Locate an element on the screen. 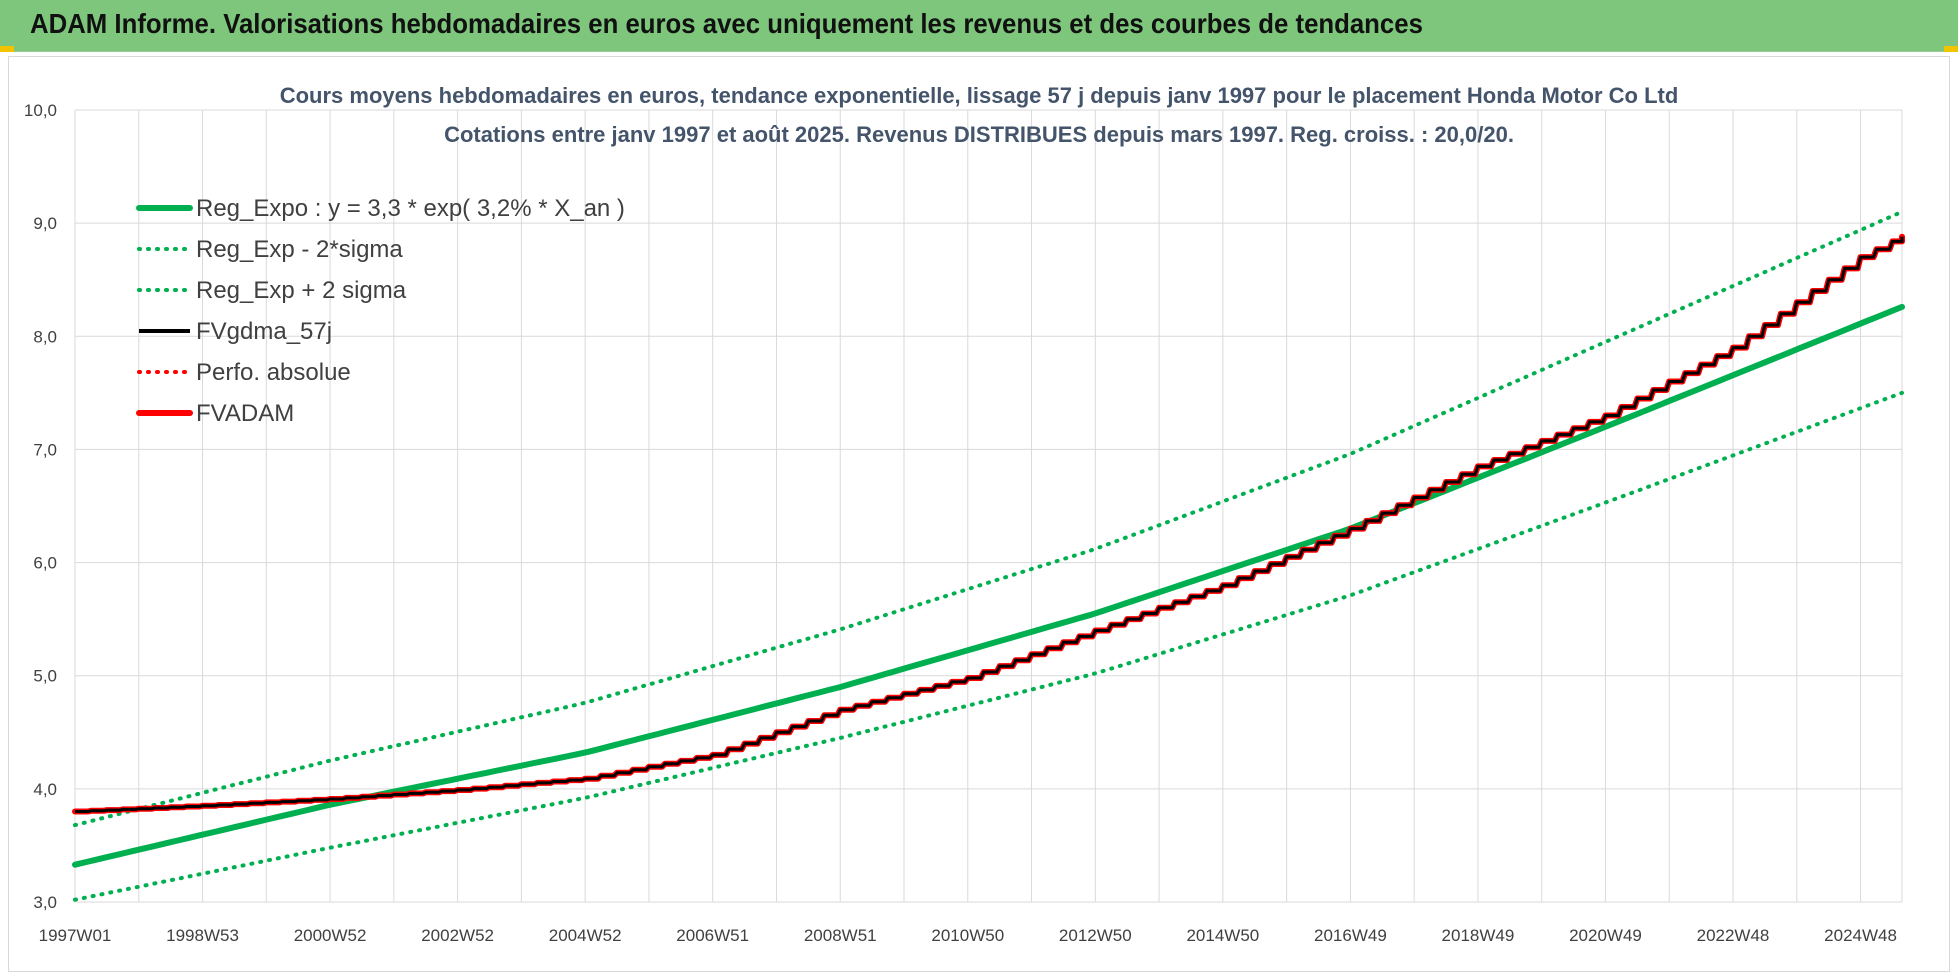  legend-item-fvgdma: FVgdma_57j is located at coordinates (235, 331).